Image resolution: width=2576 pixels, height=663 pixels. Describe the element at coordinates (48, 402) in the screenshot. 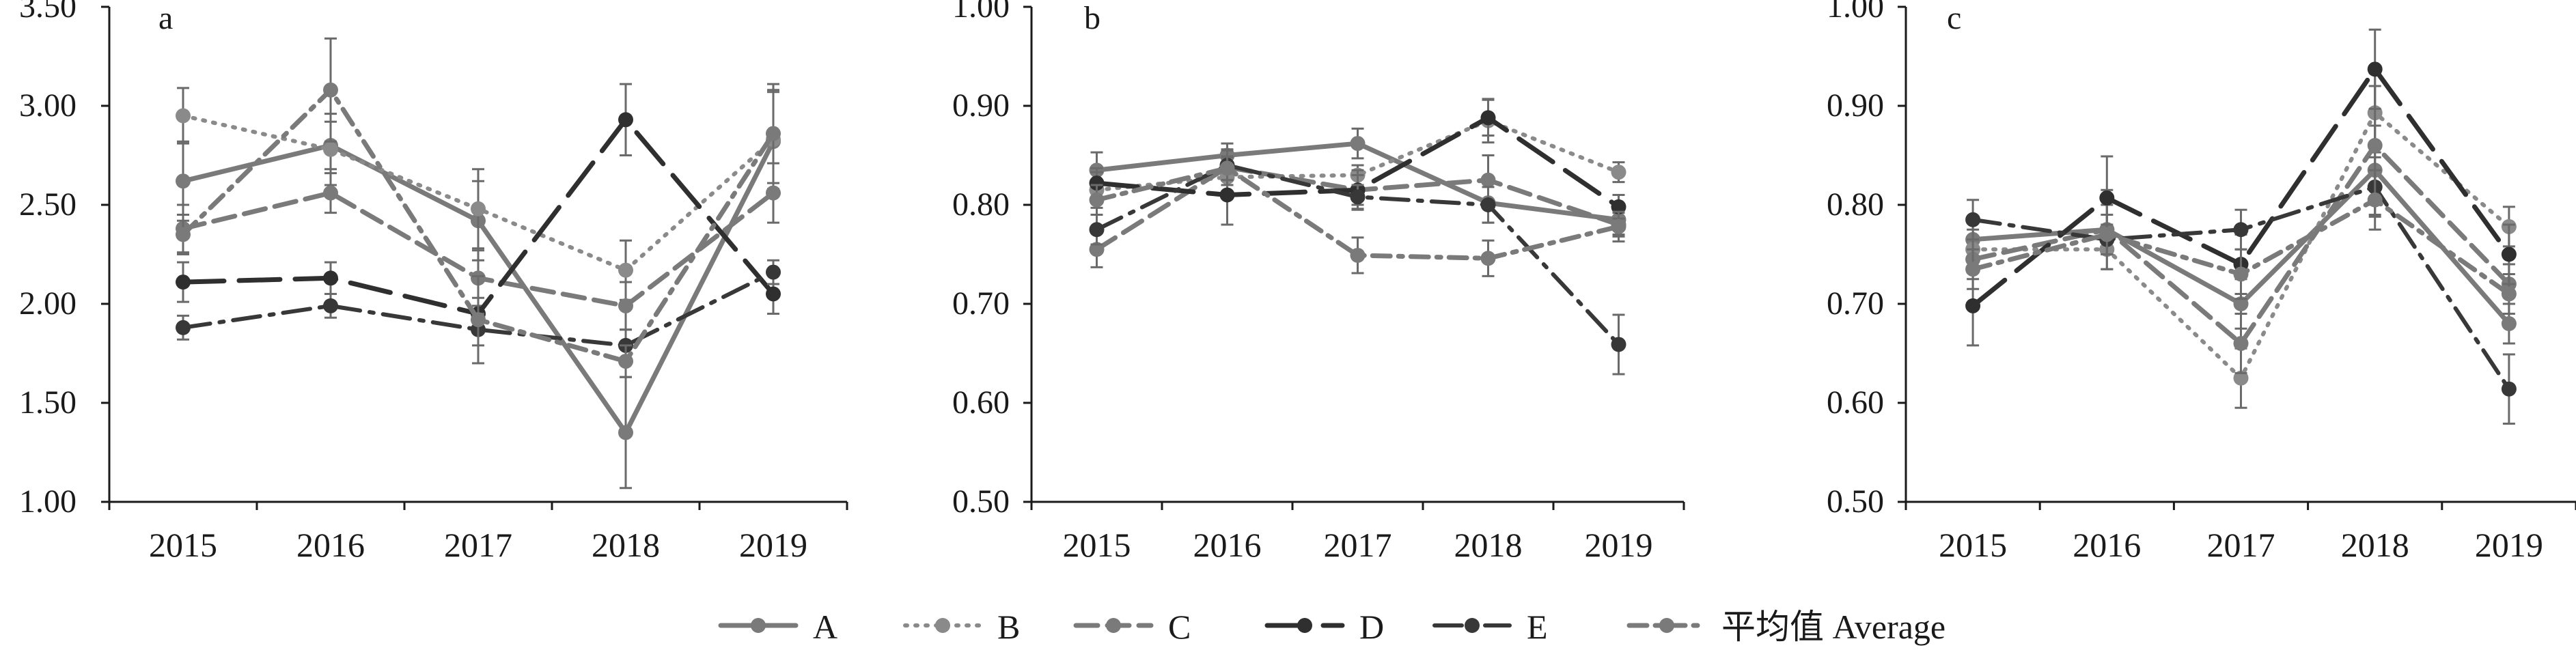

I see `y-tick-label: 1.50` at that location.